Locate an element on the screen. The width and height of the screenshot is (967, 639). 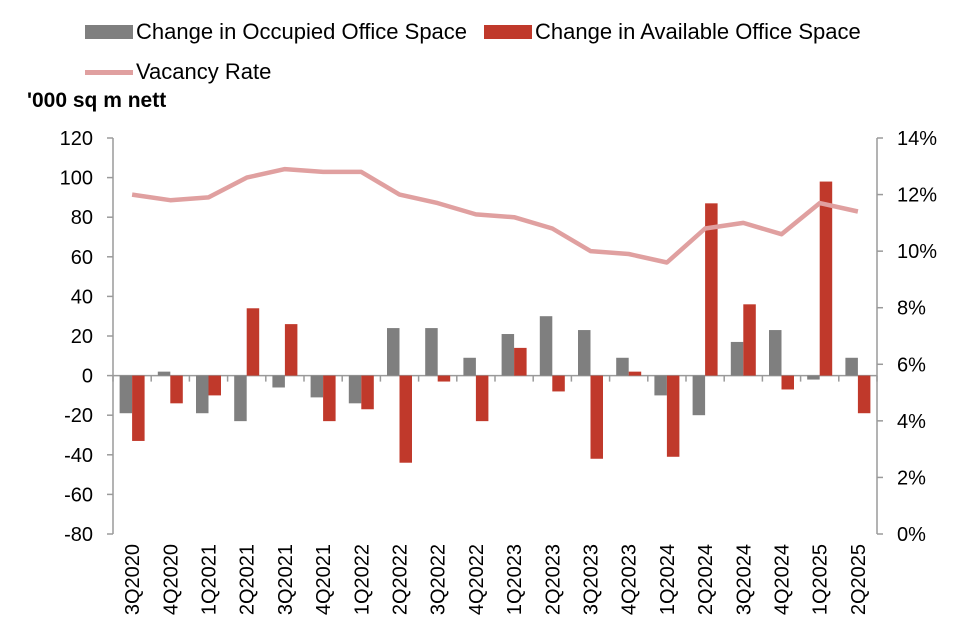
x-tick-label: 3Q2024 is located at coordinates (744, 579).